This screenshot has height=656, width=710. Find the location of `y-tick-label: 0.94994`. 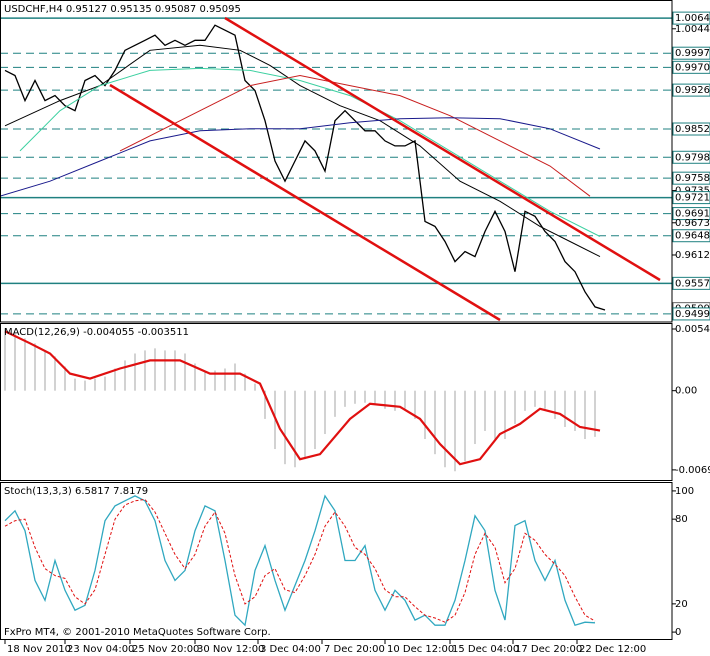

y-tick-label: 0.94994 is located at coordinates (692, 314).